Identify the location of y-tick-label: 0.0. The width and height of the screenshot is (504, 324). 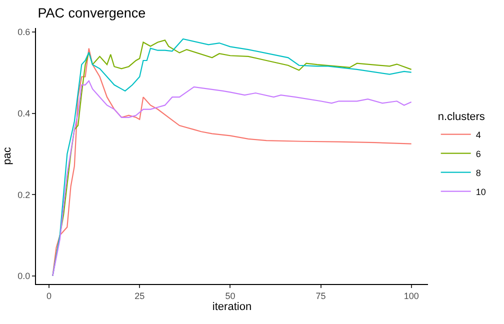
(24, 276).